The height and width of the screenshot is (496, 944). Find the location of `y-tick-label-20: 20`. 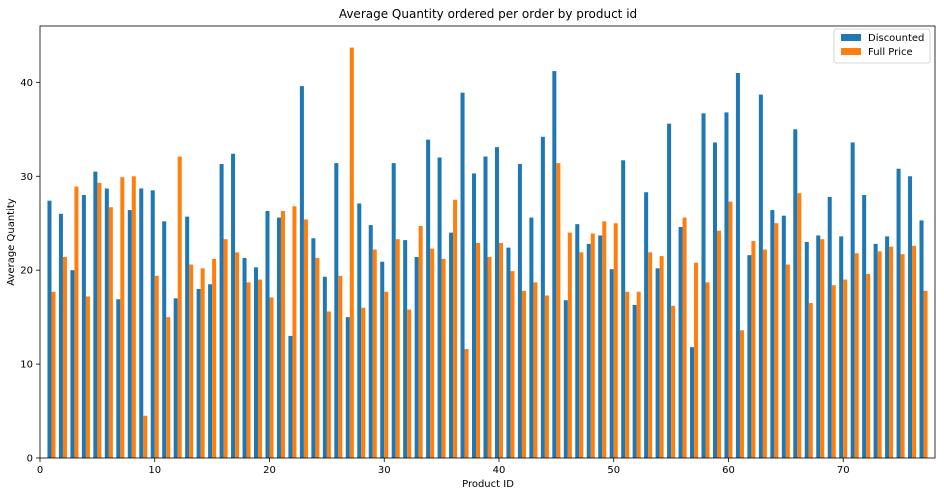

y-tick-label-20: 20 is located at coordinates (26, 271).